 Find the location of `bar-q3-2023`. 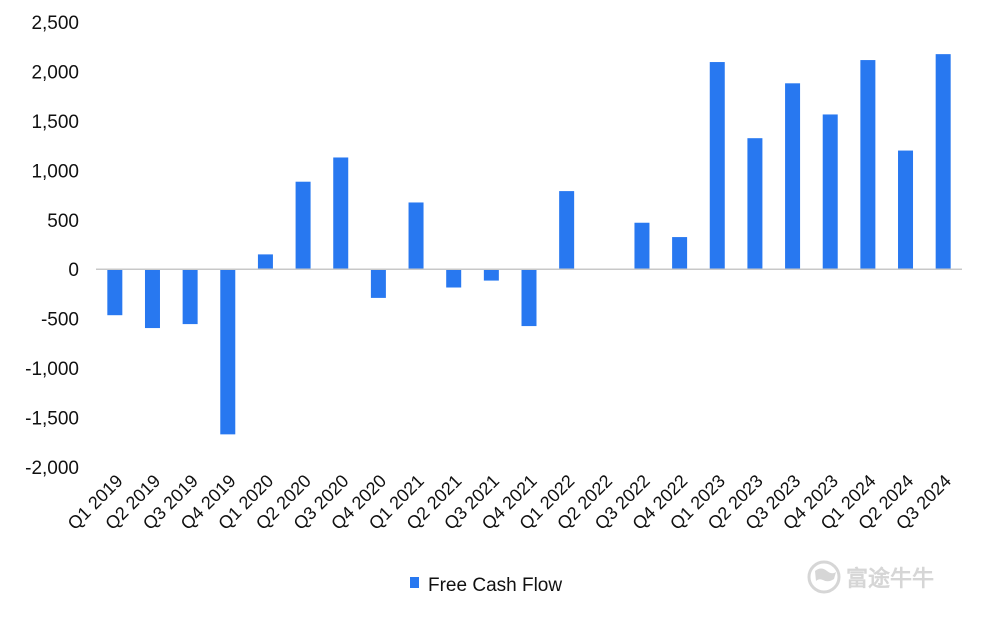

bar-q3-2023 is located at coordinates (793, 176).